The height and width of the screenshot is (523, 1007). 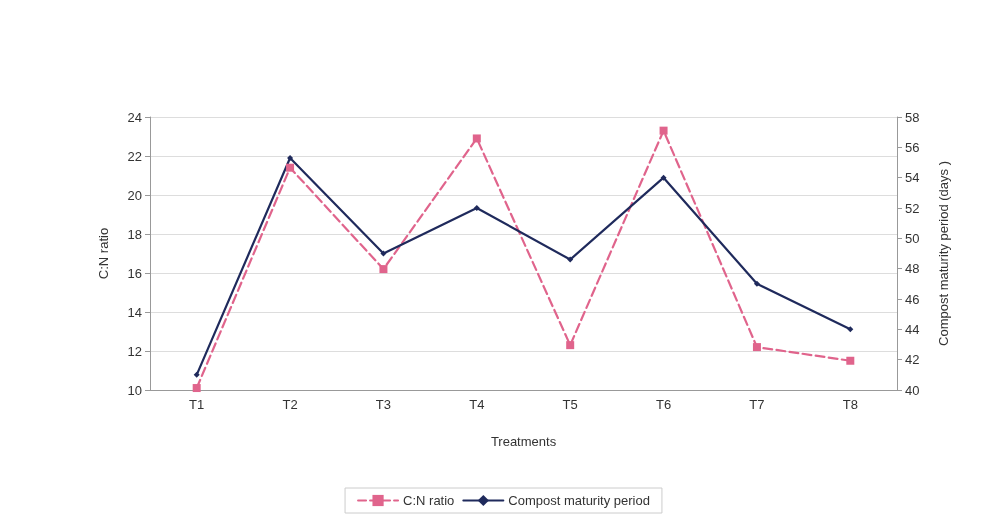 What do you see at coordinates (912, 390) in the screenshot?
I see `y2-tick-label: 40` at bounding box center [912, 390].